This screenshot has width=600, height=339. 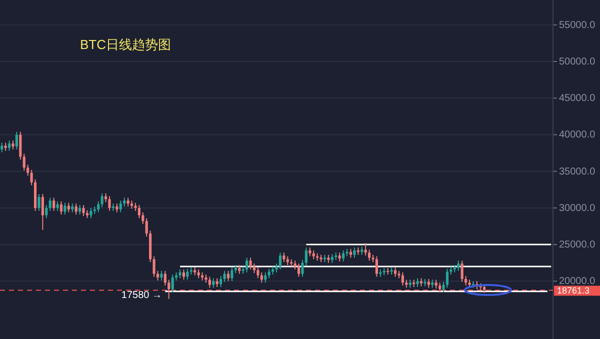 What do you see at coordinates (577, 208) in the screenshot?
I see `y-tick-label: 30000.0` at bounding box center [577, 208].